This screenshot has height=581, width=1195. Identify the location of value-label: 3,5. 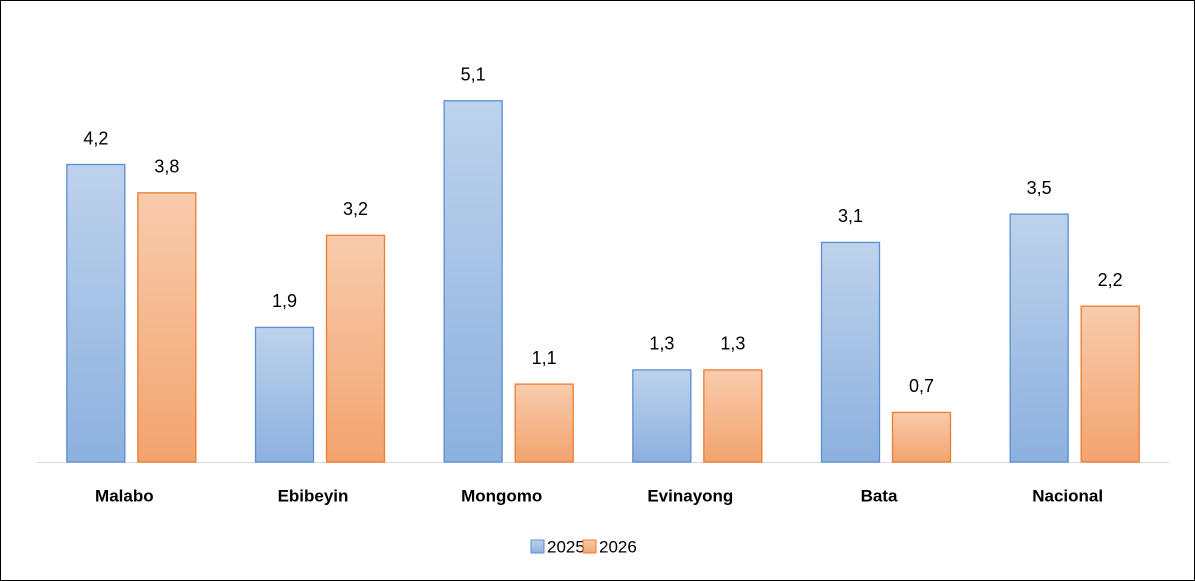
(1039, 188).